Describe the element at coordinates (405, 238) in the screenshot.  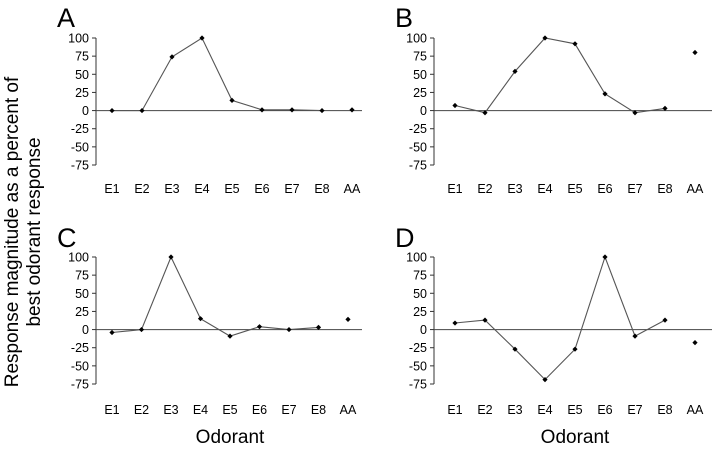
I see `panel-label: D` at that location.